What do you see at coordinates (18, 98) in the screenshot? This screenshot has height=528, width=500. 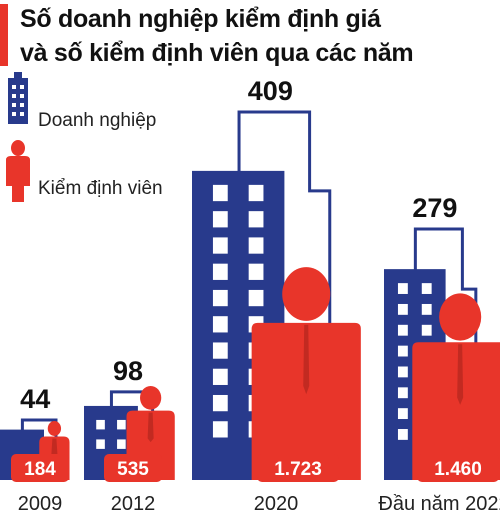 I see `building-icon` at bounding box center [18, 98].